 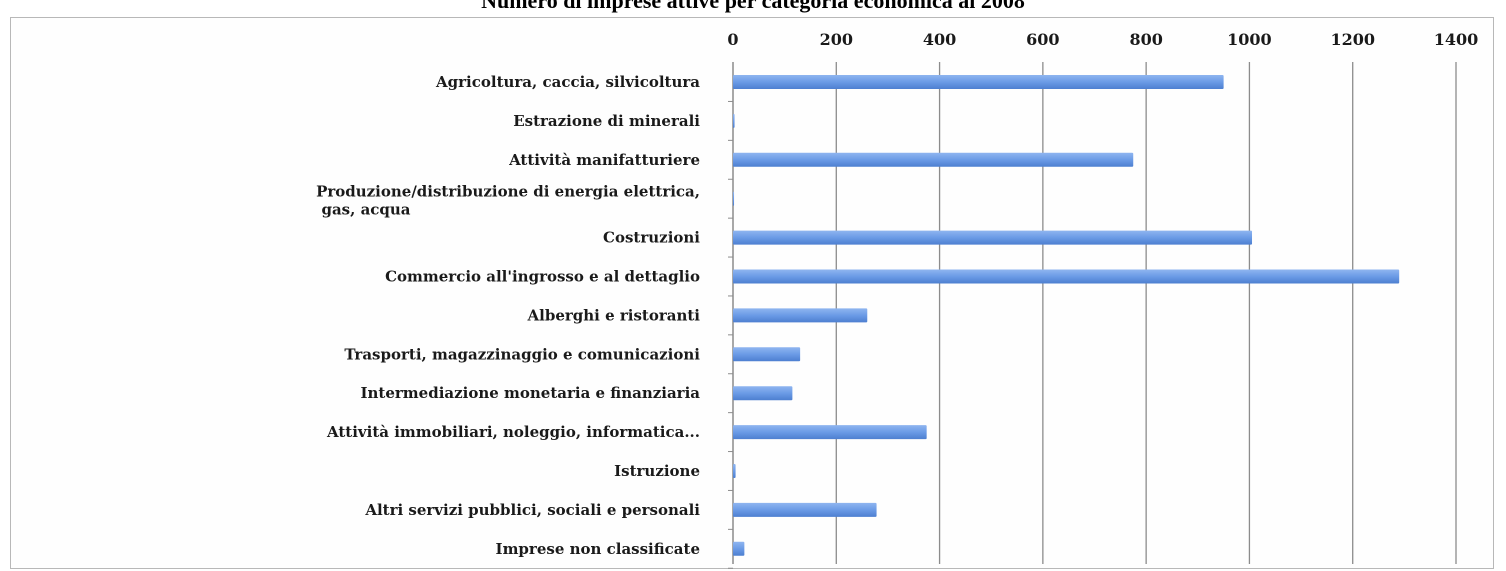 What do you see at coordinates (567, 82) in the screenshot?
I see `category-label: Agricoltura, caccia, silvicoltura` at bounding box center [567, 82].